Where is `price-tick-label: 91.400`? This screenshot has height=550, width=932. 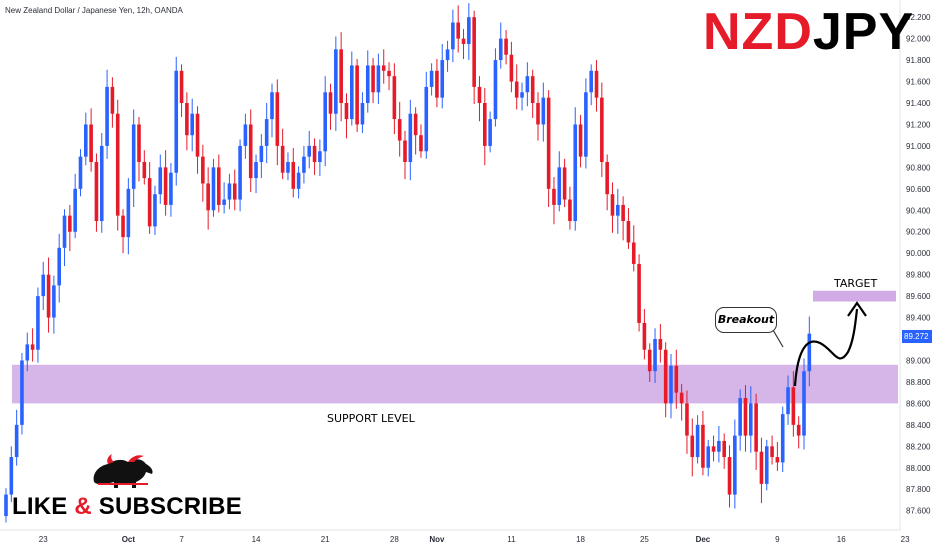 price-tick-label: 91.400 is located at coordinates (918, 103).